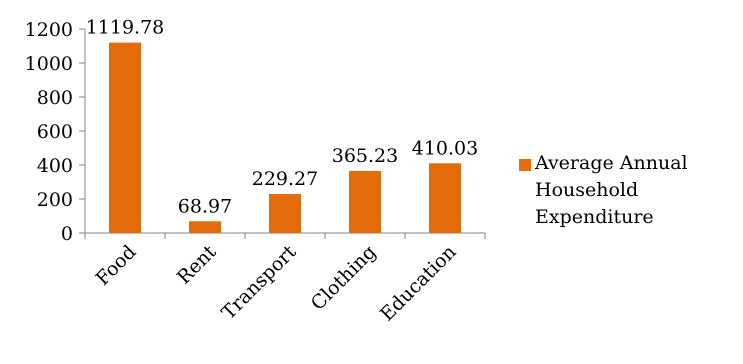 Image resolution: width=743 pixels, height=364 pixels. I want to click on data-label-rent: 68.97, so click(205, 206).